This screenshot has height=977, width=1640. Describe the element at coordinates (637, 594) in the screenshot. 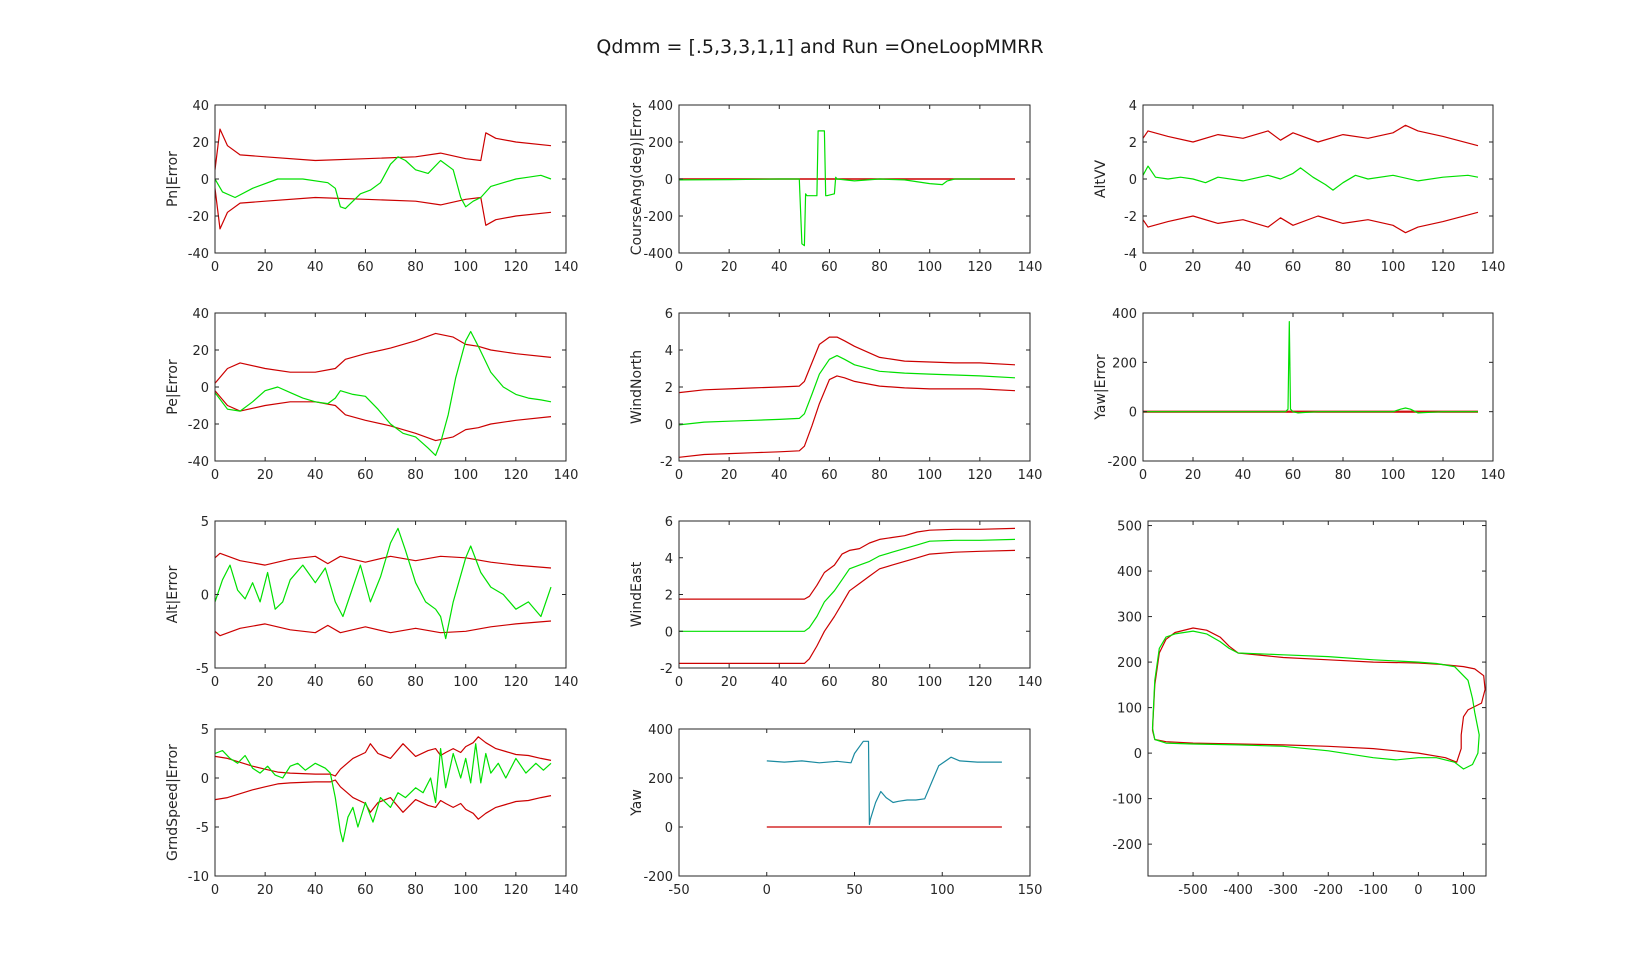

I see `y-axis-label-windeast: WindEast` at that location.